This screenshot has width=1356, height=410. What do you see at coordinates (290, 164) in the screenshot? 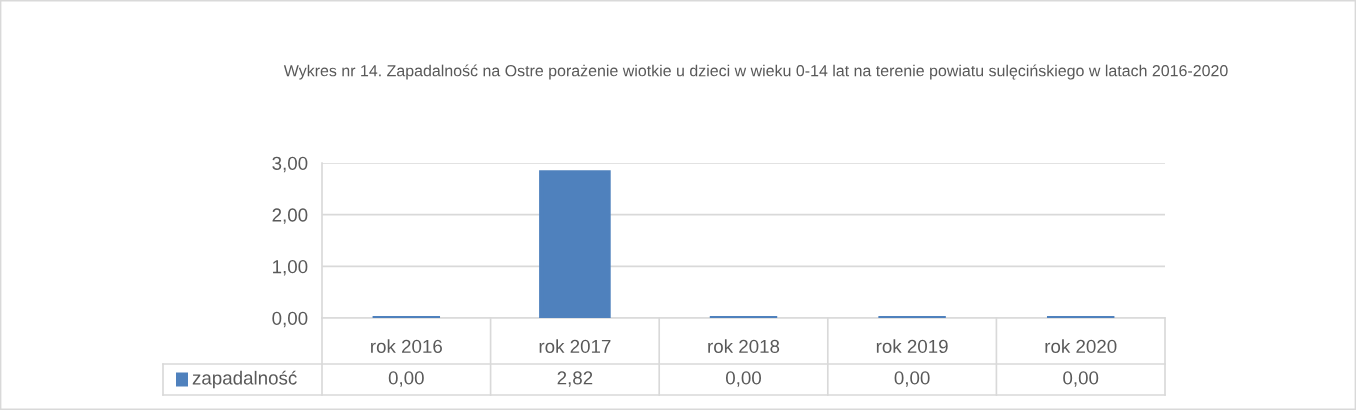
I see `y-tick-label: 3,00` at bounding box center [290, 164].